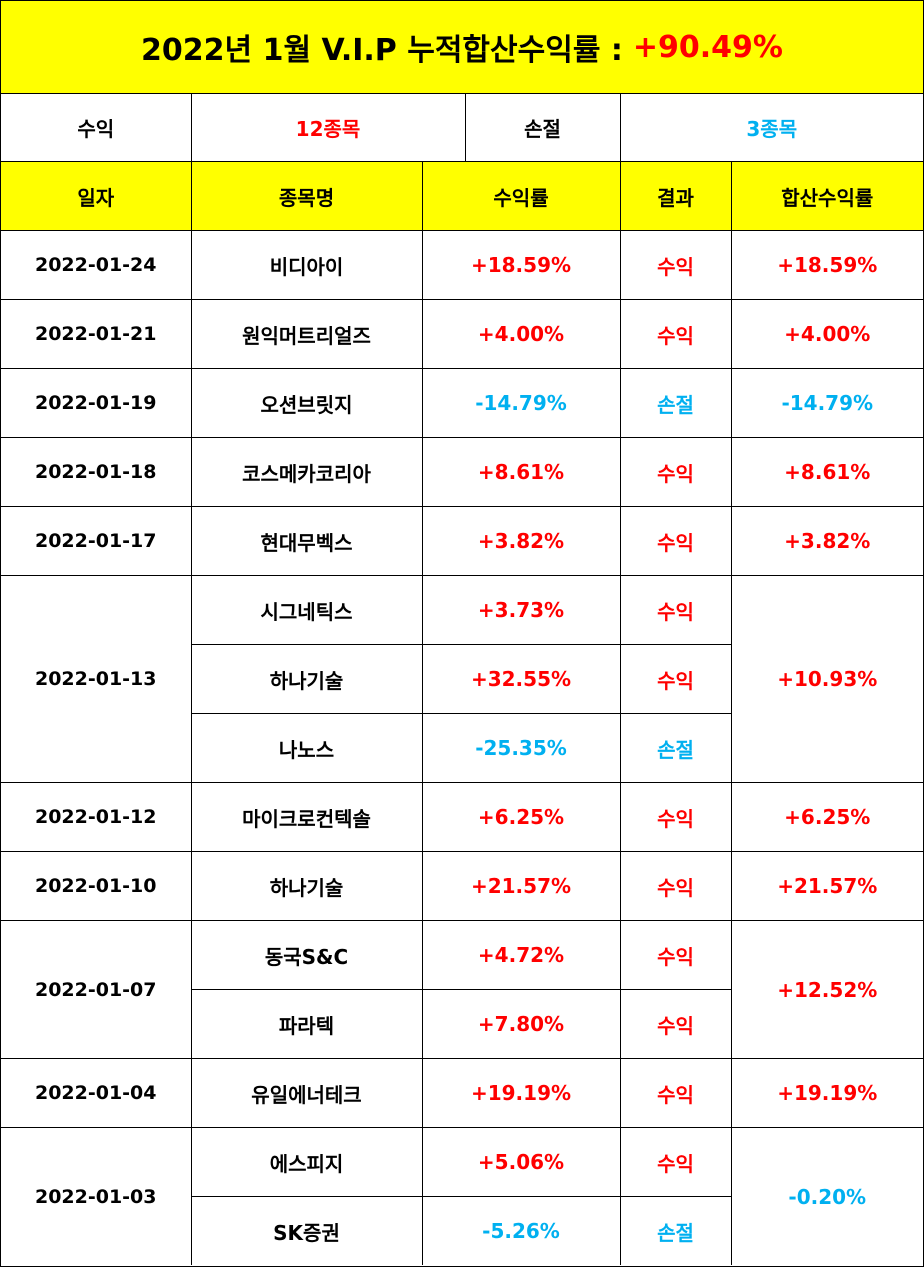  Describe the element at coordinates (306, 610) in the screenshot. I see `row-stock: 시그네틱스` at that location.